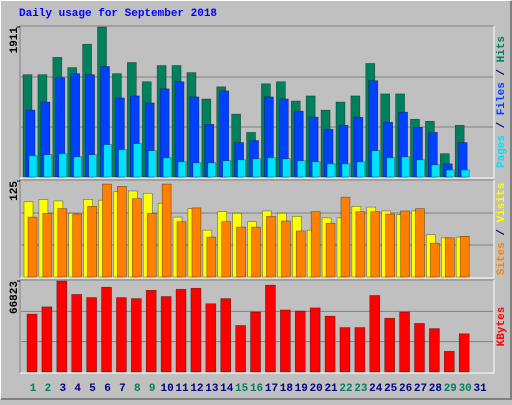 The width and height of the screenshot is (512, 405). What do you see at coordinates (167, 389) in the screenshot?
I see `x-tick-label: 10` at bounding box center [167, 389].